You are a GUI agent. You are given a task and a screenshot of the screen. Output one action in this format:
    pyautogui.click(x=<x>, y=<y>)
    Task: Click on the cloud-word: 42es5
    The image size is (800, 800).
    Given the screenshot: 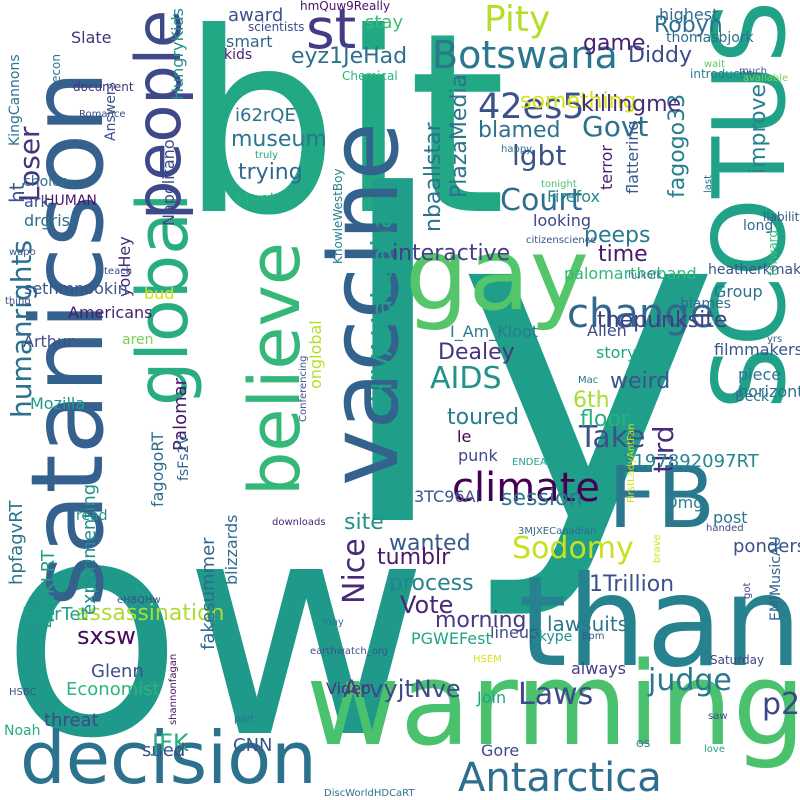 What is the action you would take?
    pyautogui.click(x=531, y=107)
    